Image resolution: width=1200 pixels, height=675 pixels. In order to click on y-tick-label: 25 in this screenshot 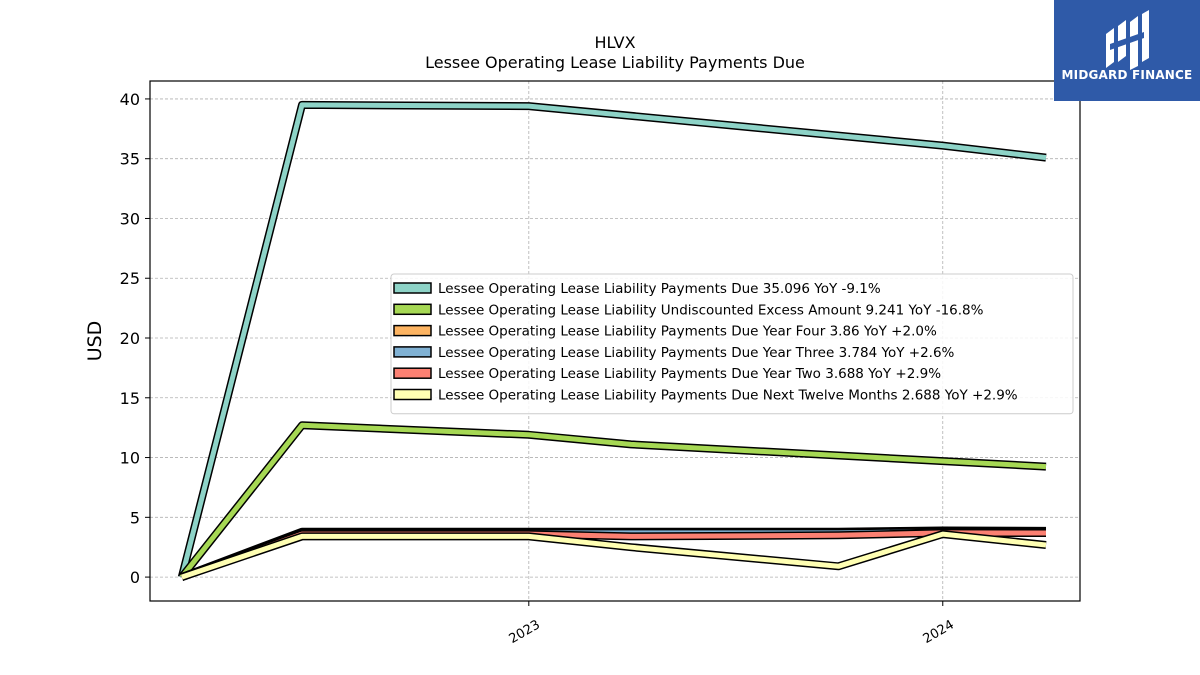, I will do `click(130, 278)`.